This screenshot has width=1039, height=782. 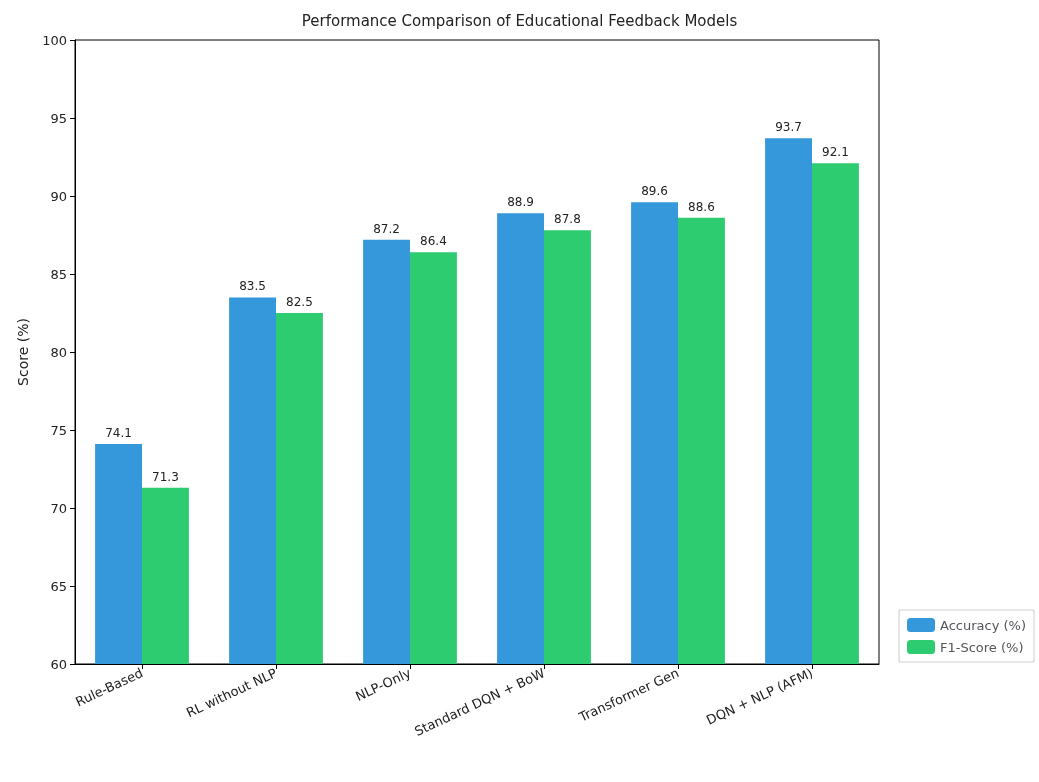 I want to click on chart-title: Performance Comparison of Educational Feedback Models, so click(x=519, y=20).